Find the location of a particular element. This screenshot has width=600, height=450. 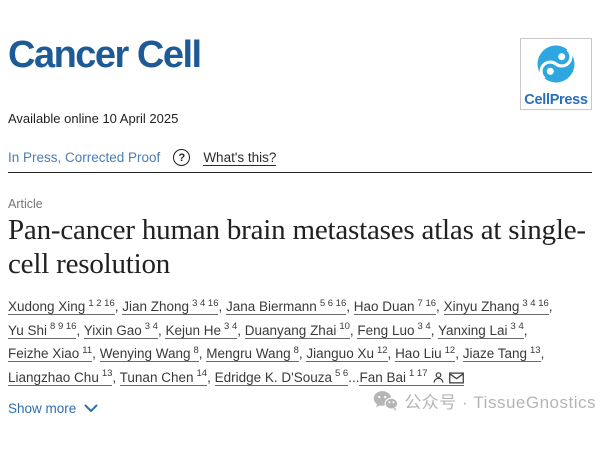

watermark-text: 公众号 · TissueGnostics is located at coordinates (500, 402).